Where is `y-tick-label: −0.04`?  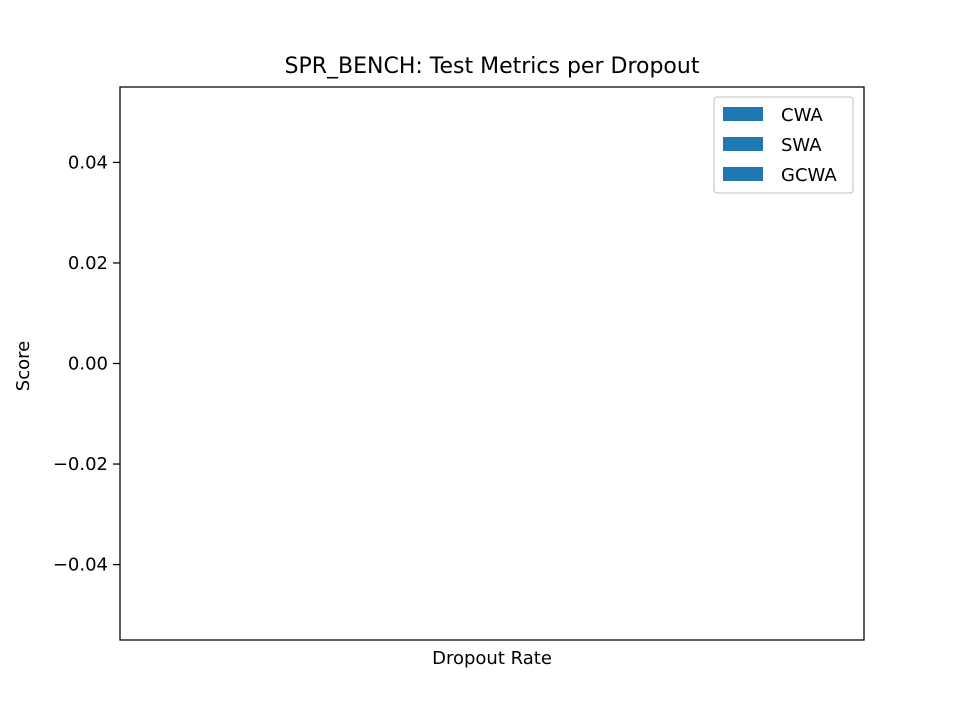 y-tick-label: −0.04 is located at coordinates (80, 565).